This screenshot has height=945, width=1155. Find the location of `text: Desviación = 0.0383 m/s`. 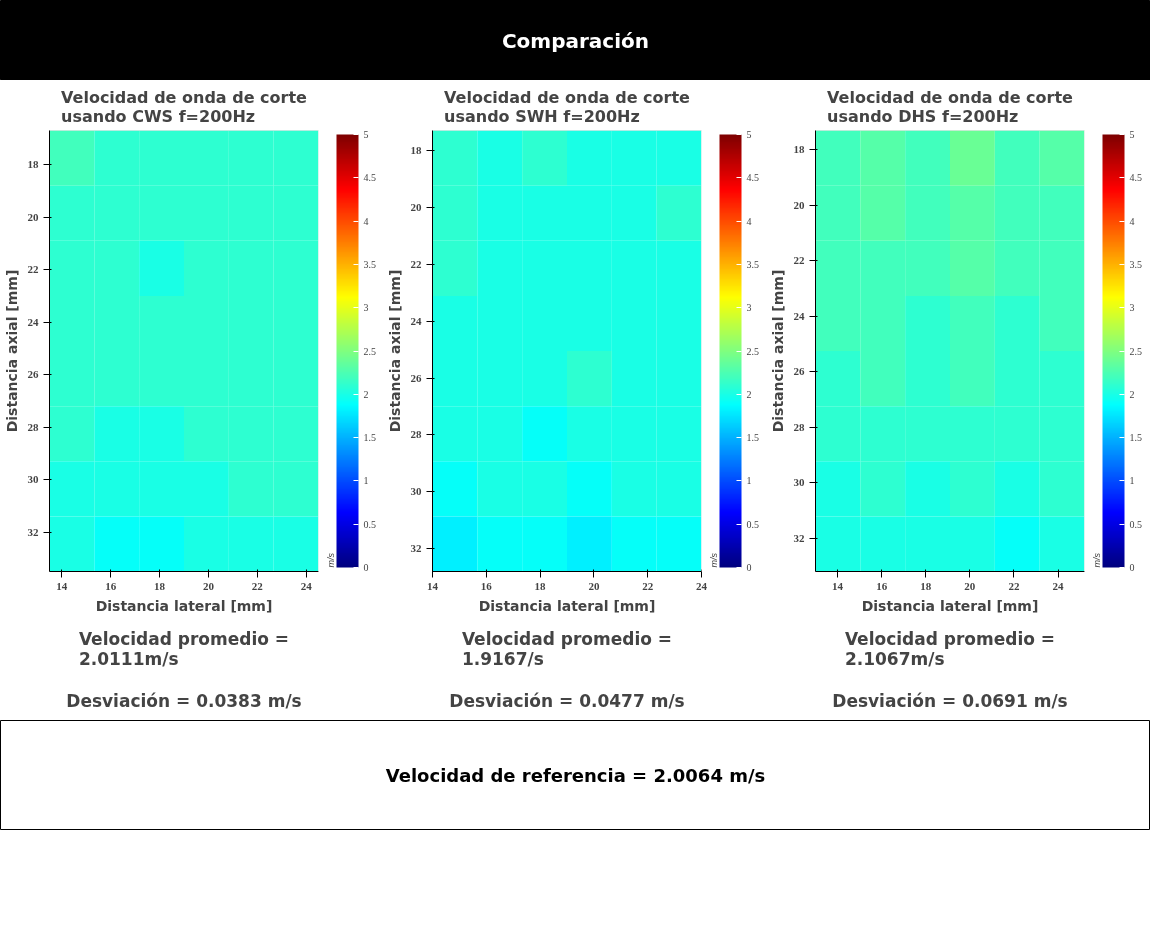

text: Desviación = 0.0383 m/s is located at coordinates (184, 700).